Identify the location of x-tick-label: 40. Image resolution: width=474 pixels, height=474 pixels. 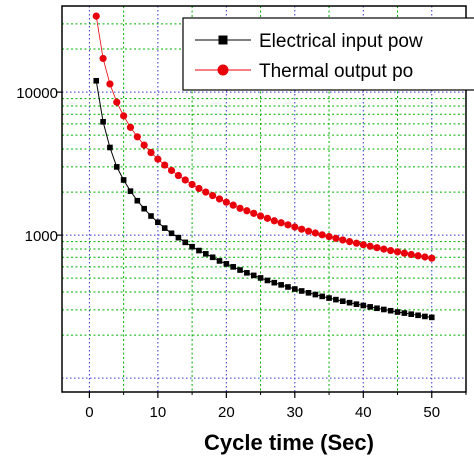
(363, 412).